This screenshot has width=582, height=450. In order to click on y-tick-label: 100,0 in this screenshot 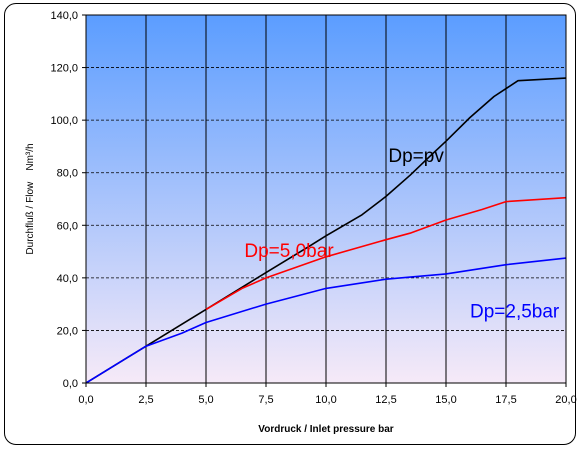, I will do `click(64, 121)`.